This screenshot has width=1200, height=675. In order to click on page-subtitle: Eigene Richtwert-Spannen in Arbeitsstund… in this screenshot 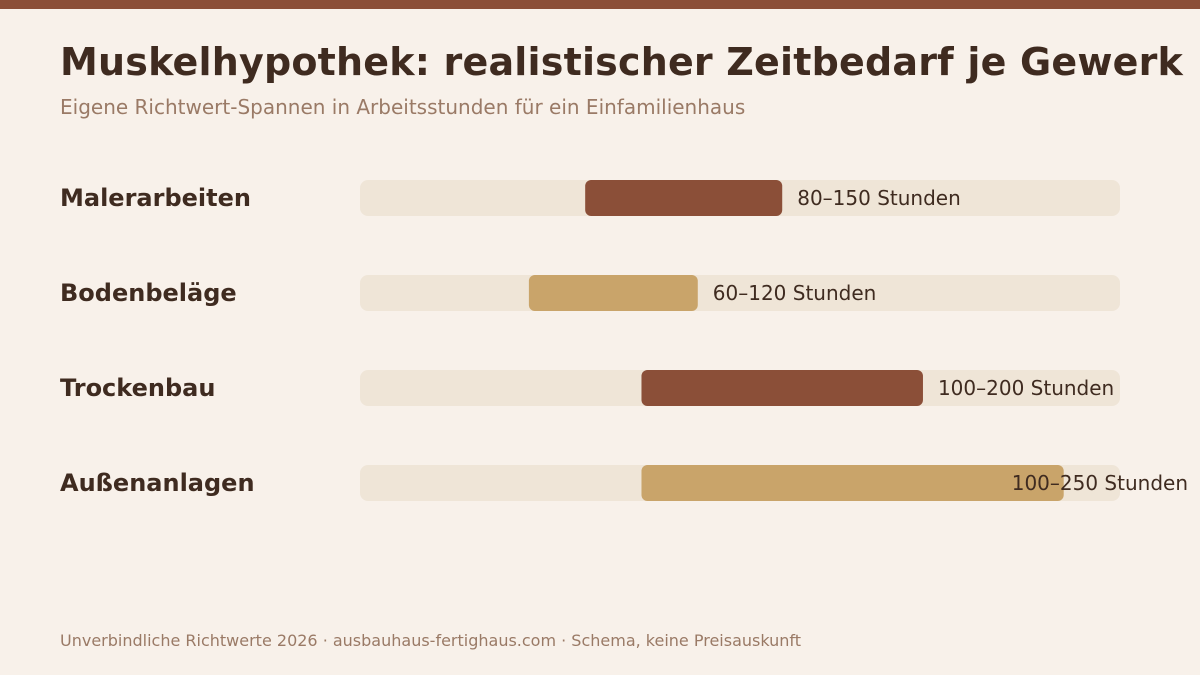, I will do `click(403, 107)`.